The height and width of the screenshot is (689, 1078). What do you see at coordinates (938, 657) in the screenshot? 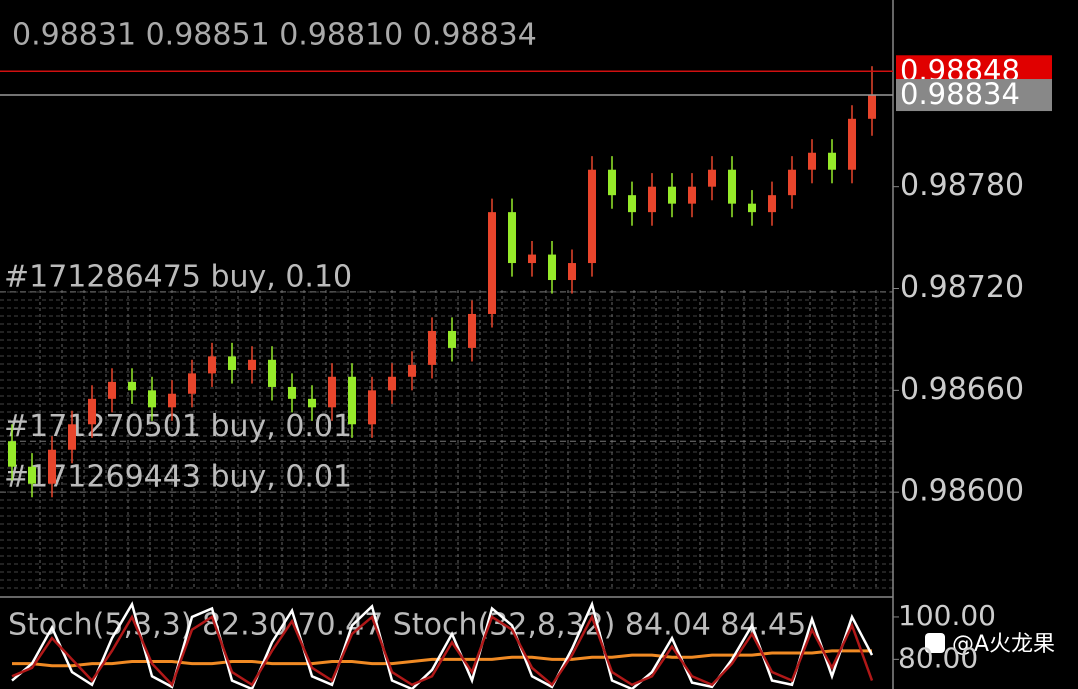
I see `y2-tick-label: 80.00` at bounding box center [938, 657].